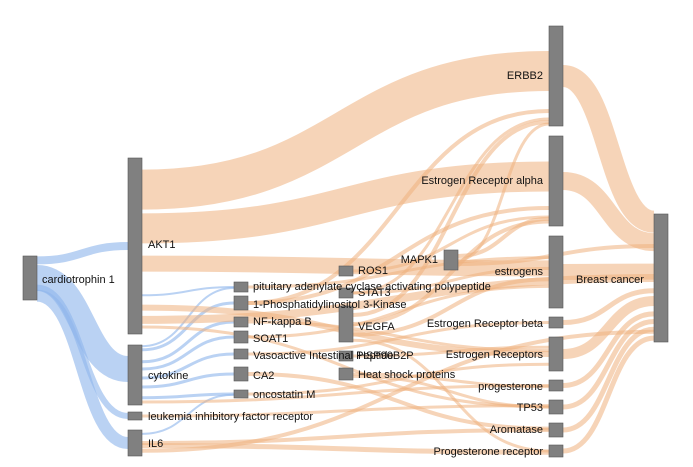  I want to click on link-erb-breastcancer, so click(608, 306).